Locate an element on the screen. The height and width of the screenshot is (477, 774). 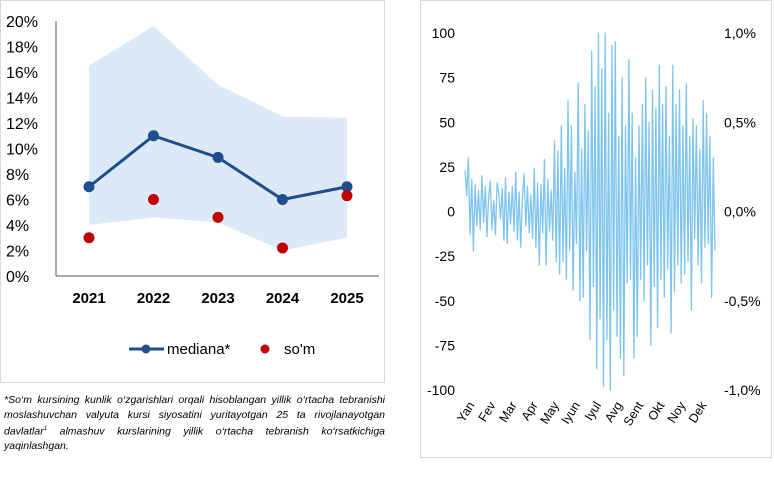
x-tick-label: Yan is located at coordinates (465, 412).